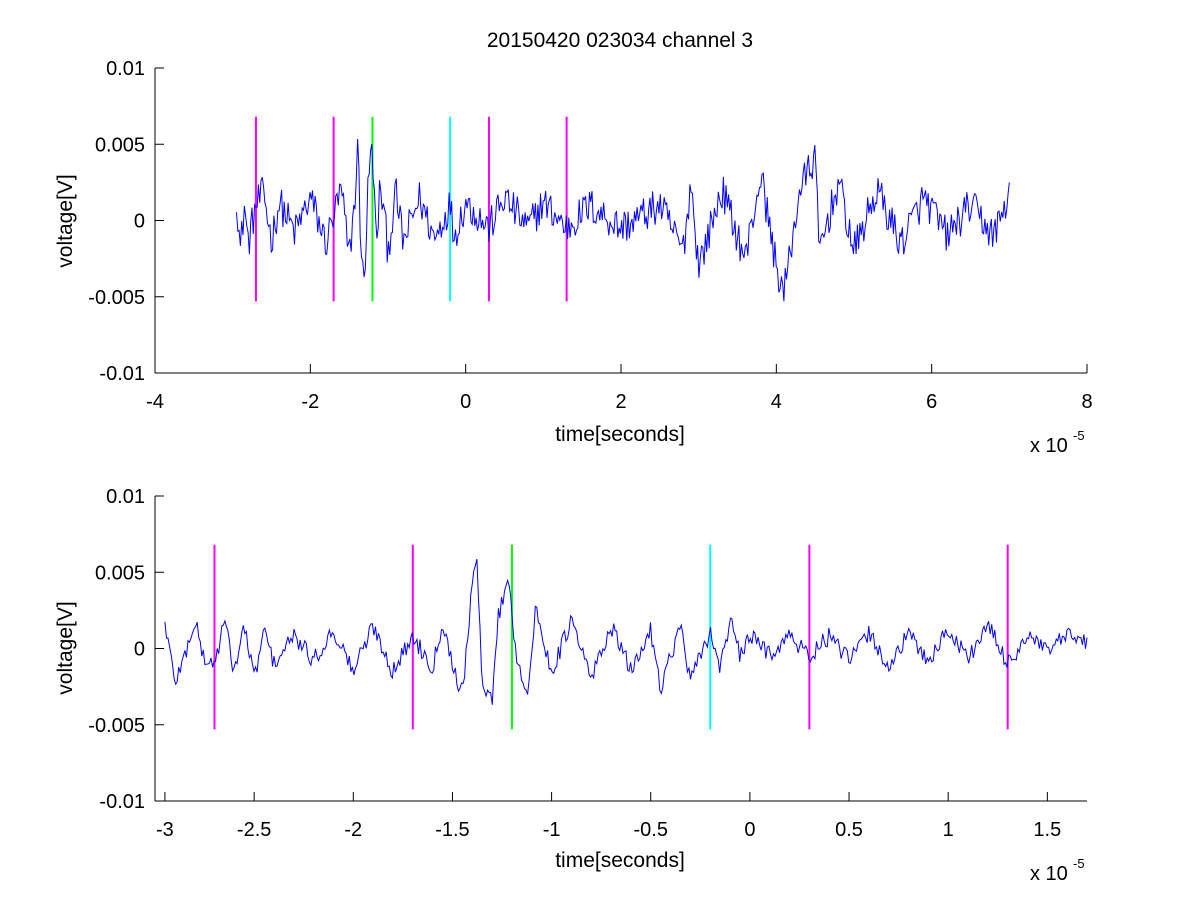 The height and width of the screenshot is (901, 1200). I want to click on x-axis-label-top: time[seconds], so click(620, 434).